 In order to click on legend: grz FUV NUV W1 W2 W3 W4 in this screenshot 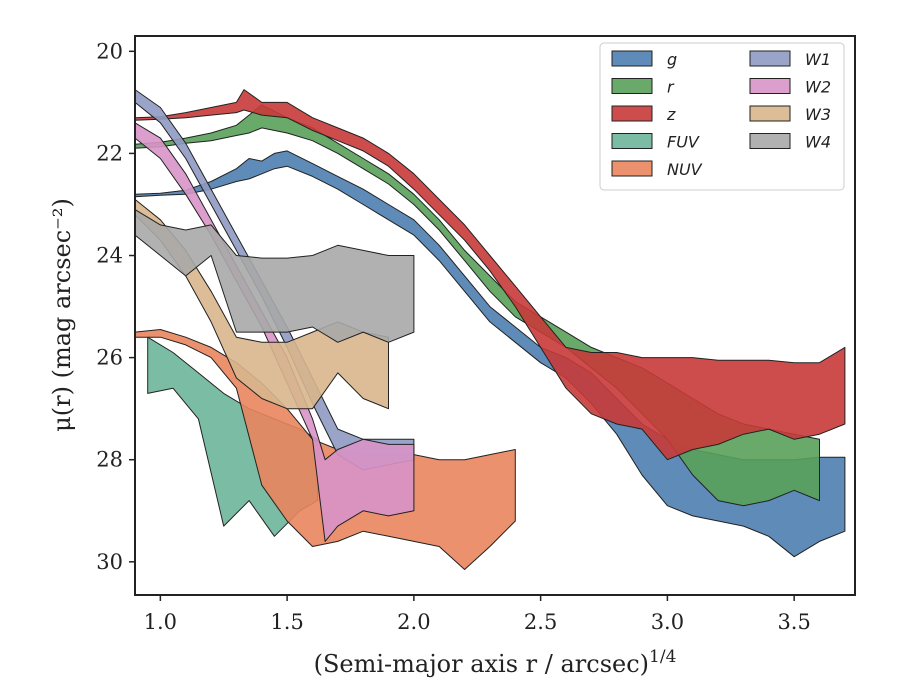, I will do `click(722, 116)`.